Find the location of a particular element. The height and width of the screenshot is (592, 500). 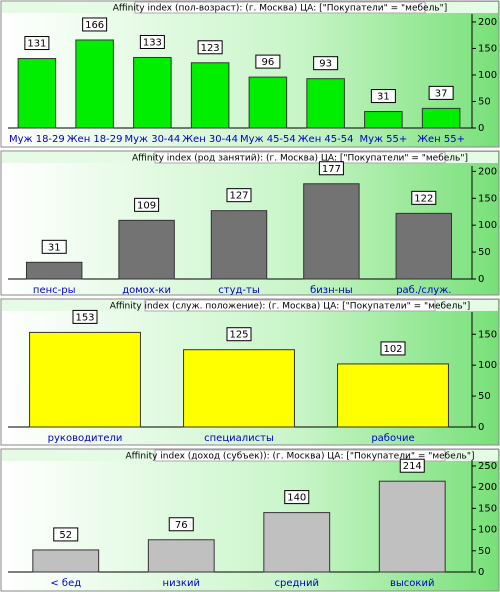

value-label: 37 is located at coordinates (441, 93).